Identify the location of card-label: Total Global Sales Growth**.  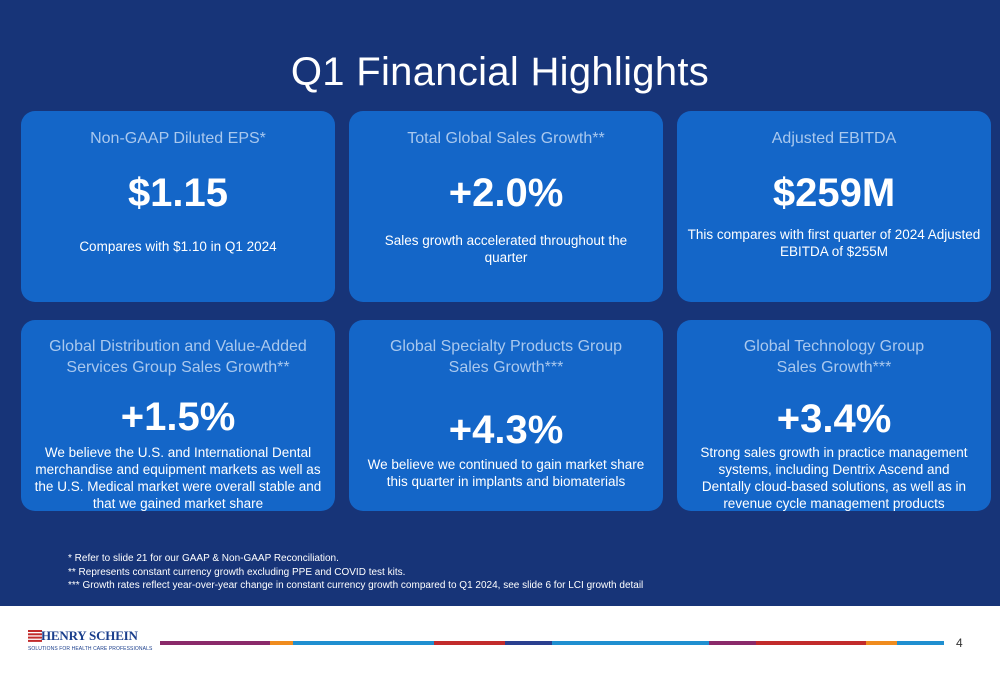
(506, 138).